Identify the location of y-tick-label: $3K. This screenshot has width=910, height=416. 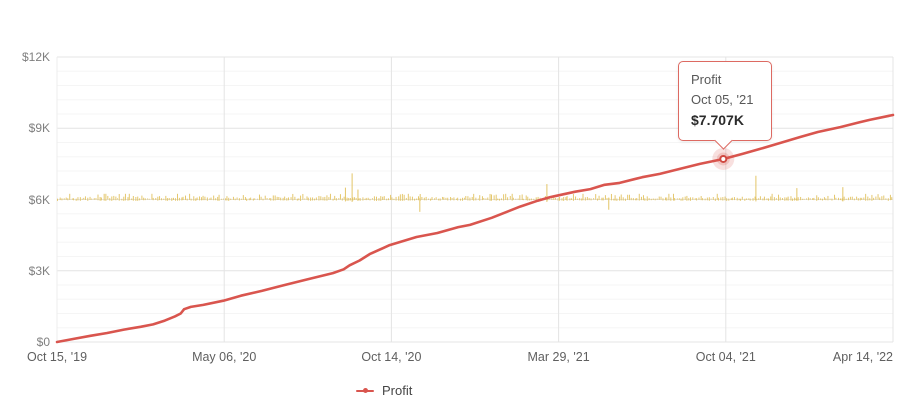
(39, 270).